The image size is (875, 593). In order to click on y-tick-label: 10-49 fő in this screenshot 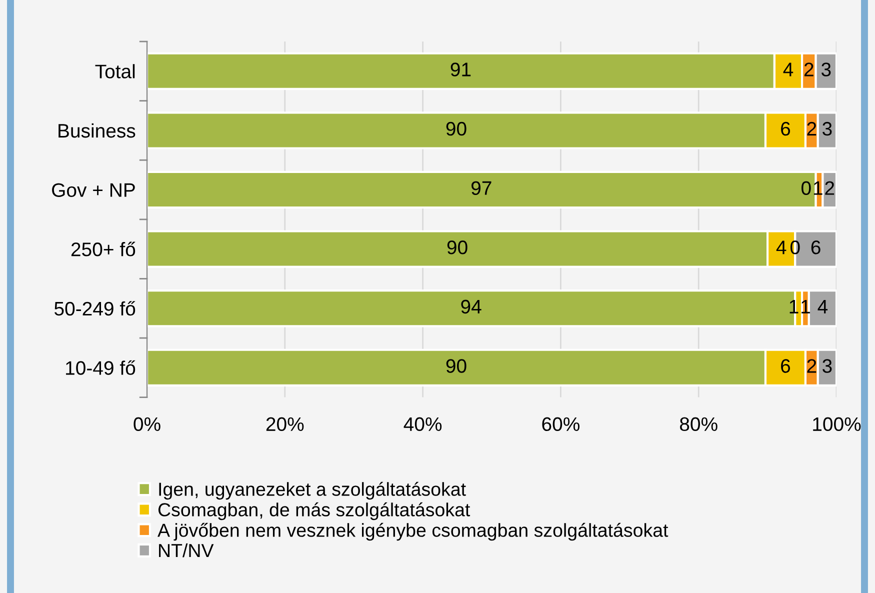, I will do `click(101, 367)`.